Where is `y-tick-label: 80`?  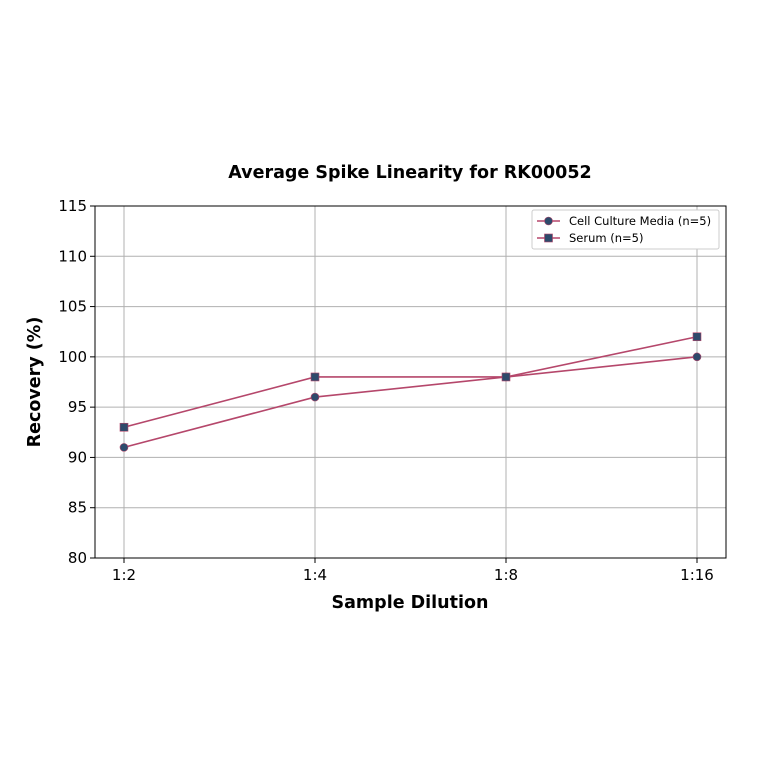 y-tick-label: 80 is located at coordinates (77, 558).